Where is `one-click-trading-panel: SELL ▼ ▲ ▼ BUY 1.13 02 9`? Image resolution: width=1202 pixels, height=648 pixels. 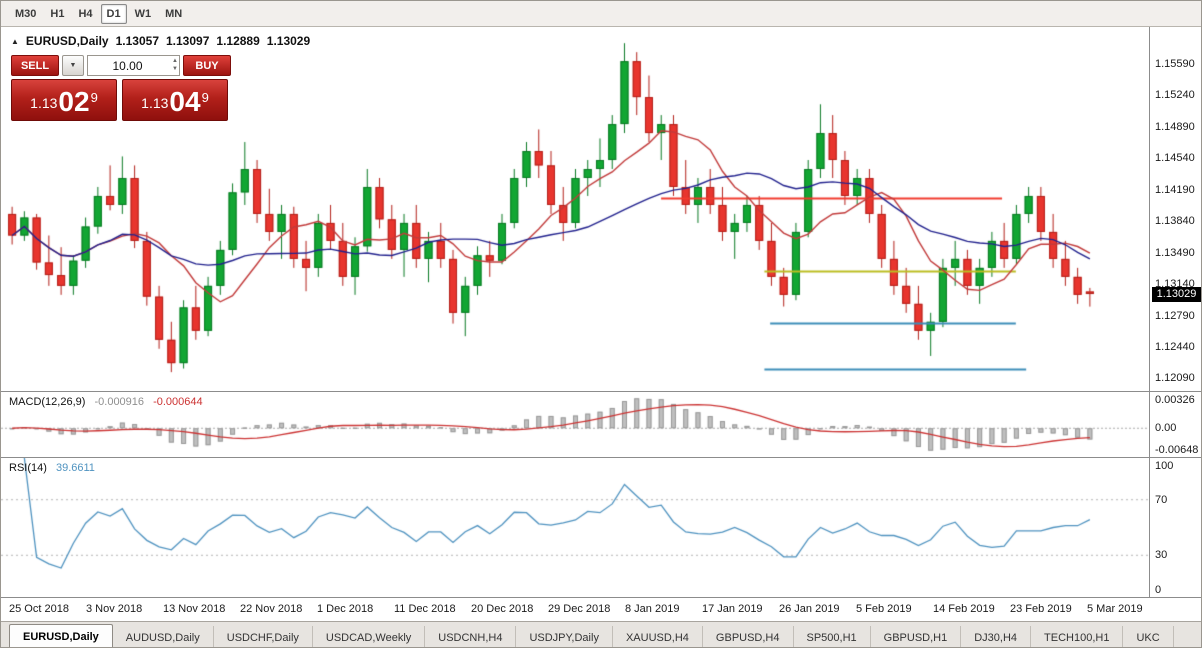 one-click-trading-panel: SELL ▼ ▲ ▼ BUY 1.13 02 9 is located at coordinates (121, 88).